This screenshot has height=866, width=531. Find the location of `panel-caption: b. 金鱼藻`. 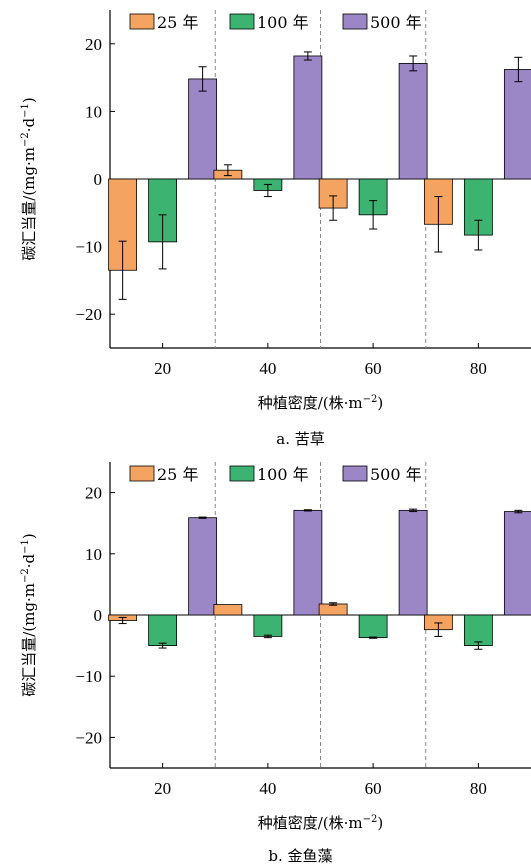

panel-caption: b. 金鱼藻 is located at coordinates (300, 856).